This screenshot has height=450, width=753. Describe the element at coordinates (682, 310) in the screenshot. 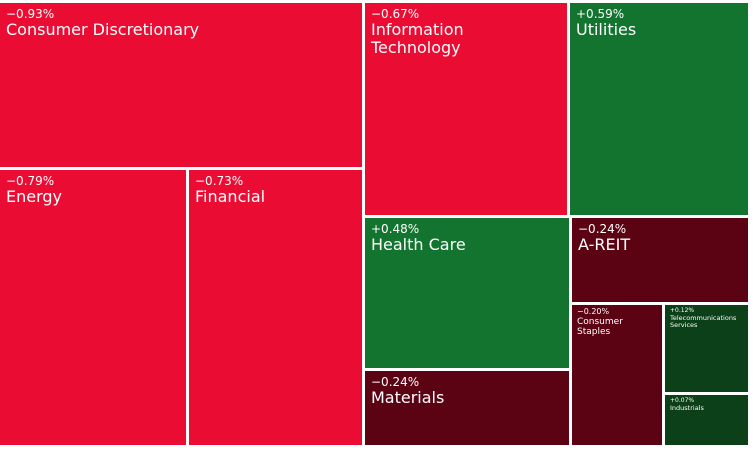

I see `value-label: +0.12%` at that location.